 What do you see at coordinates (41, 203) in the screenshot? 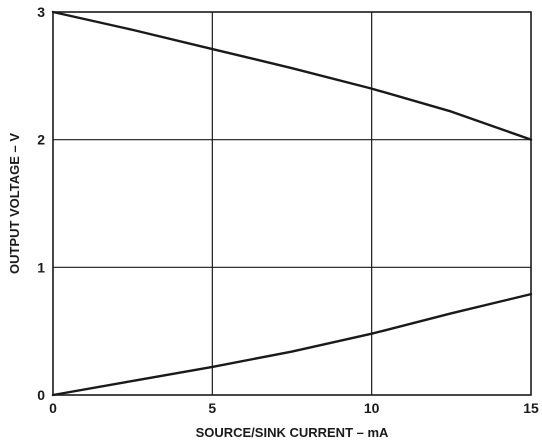
I see `y-tick-labels: 0 1 2 3` at bounding box center [41, 203].